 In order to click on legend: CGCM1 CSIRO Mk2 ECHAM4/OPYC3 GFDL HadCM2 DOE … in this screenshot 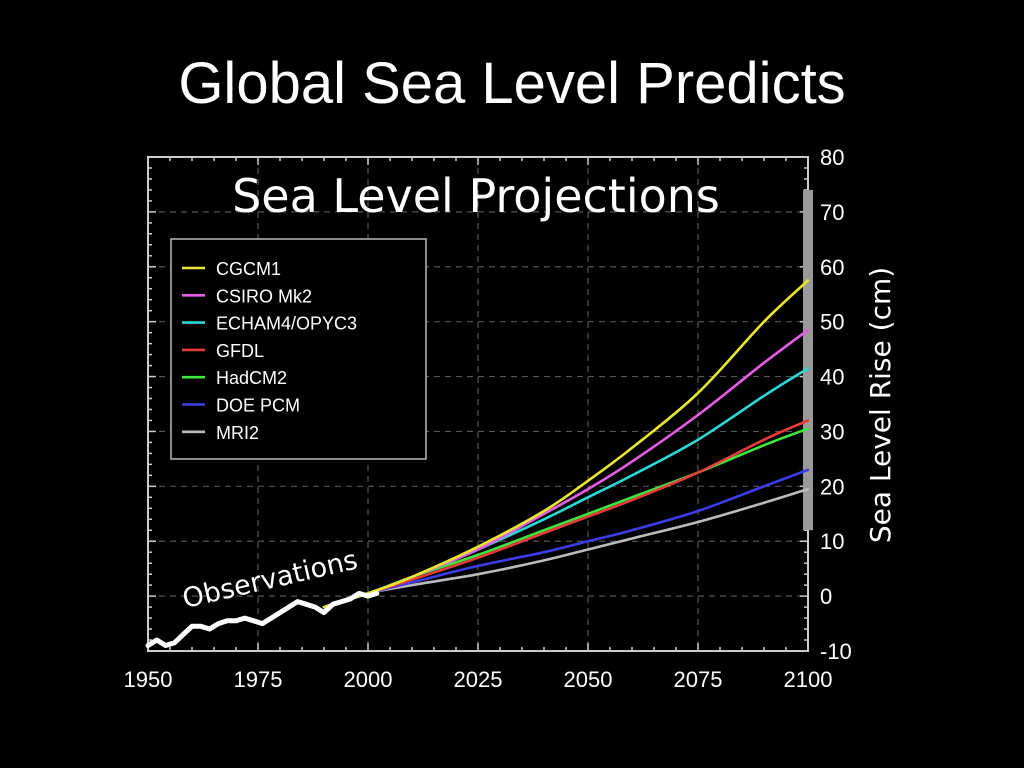, I will do `click(298, 349)`.